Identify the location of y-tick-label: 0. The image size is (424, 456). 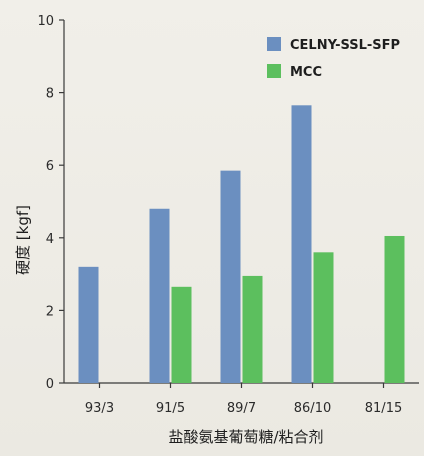
(50, 384).